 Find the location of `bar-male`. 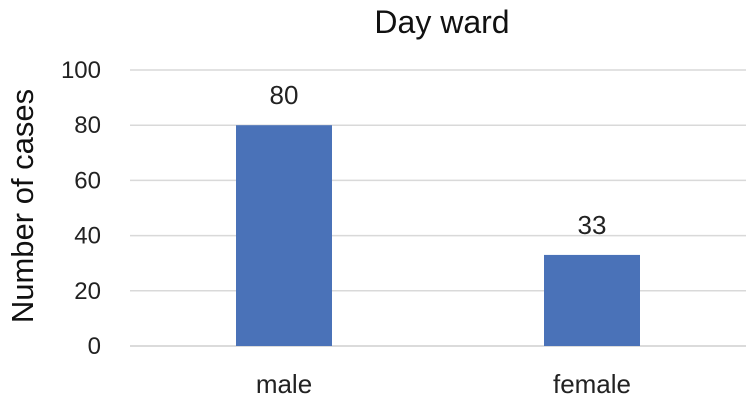

bar-male is located at coordinates (284, 235).